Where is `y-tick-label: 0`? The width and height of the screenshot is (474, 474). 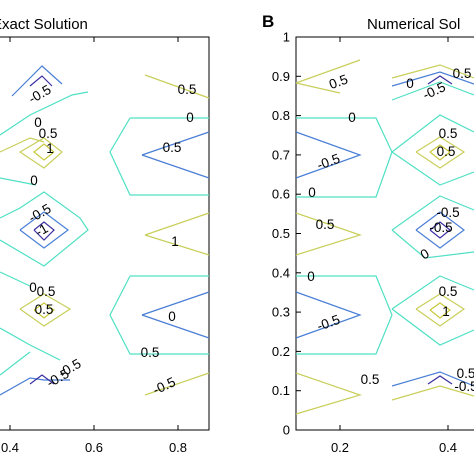 y-tick-label: 0 is located at coordinates (286, 430).